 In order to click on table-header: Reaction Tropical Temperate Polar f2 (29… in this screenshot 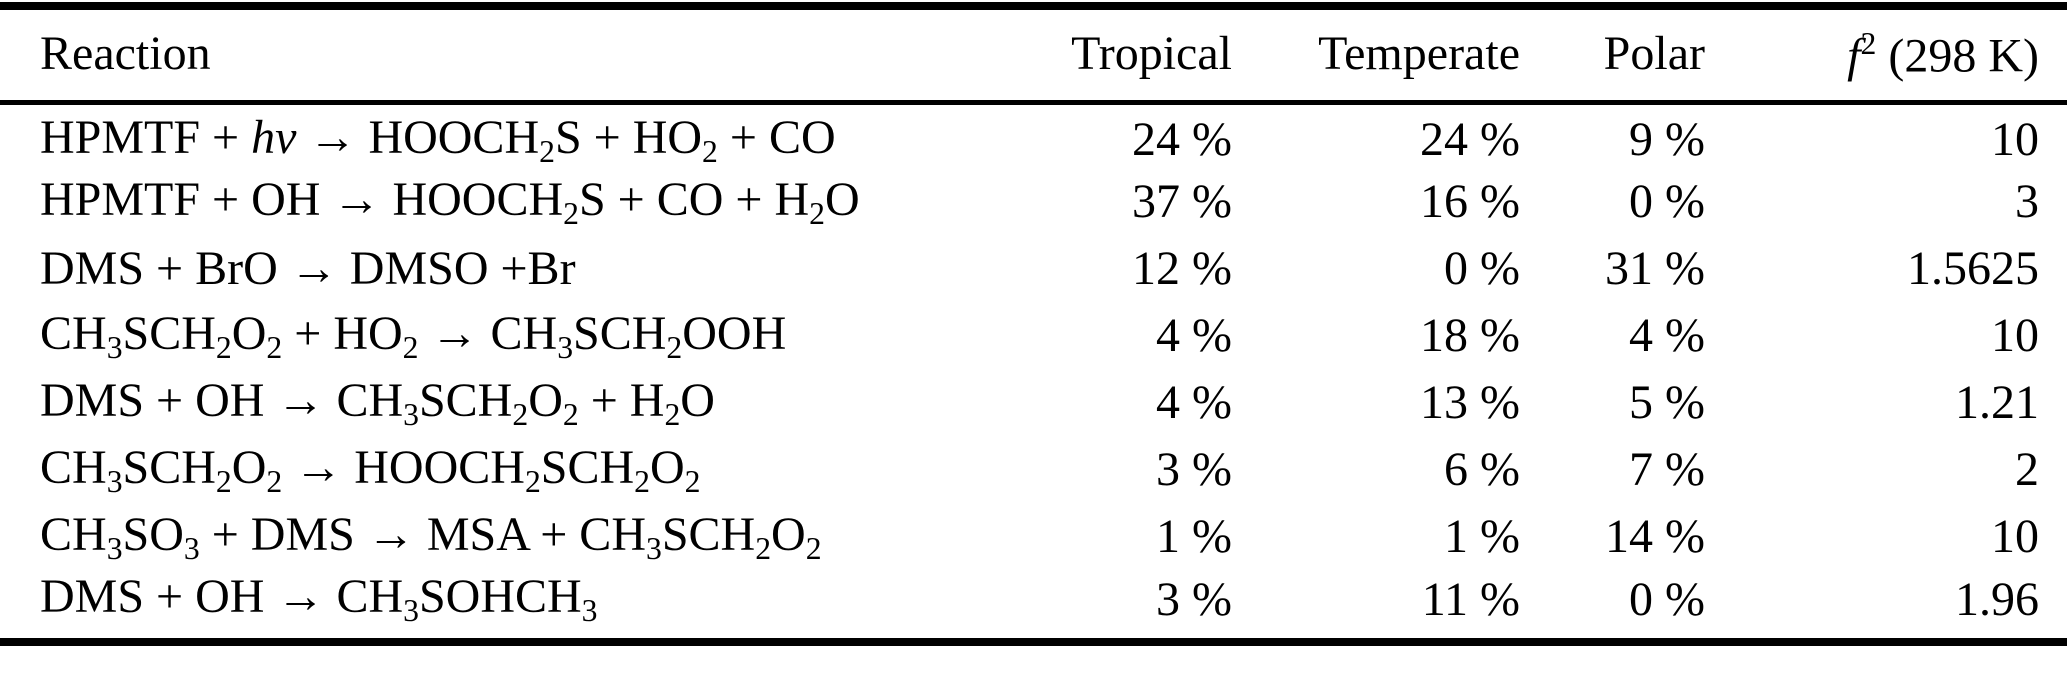, I will do `click(1033, 55)`.